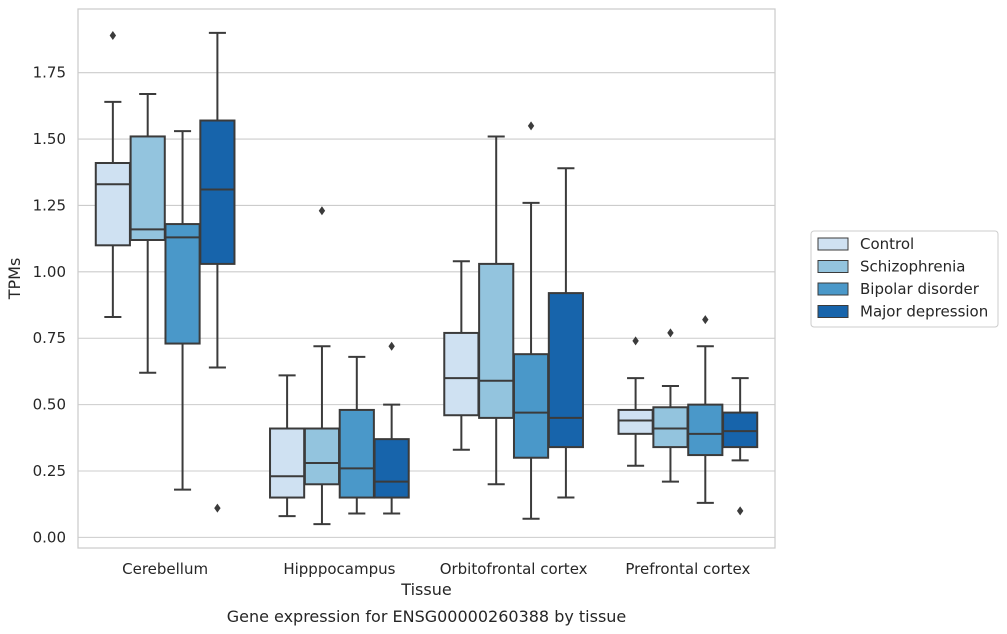  I want to click on x-tick-label: Hipppocampus, so click(339, 569).